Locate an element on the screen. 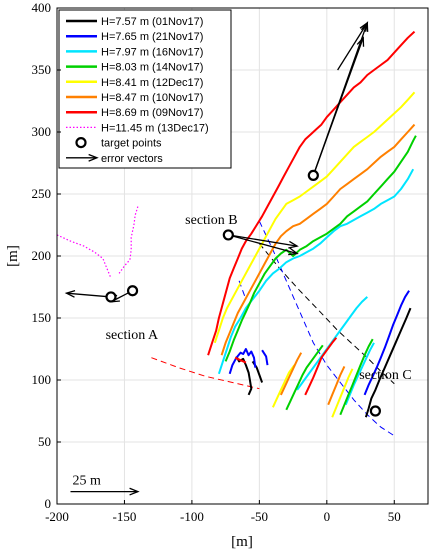 The width and height of the screenshot is (437, 550). y-tick-label: 400 is located at coordinates (42, 7).